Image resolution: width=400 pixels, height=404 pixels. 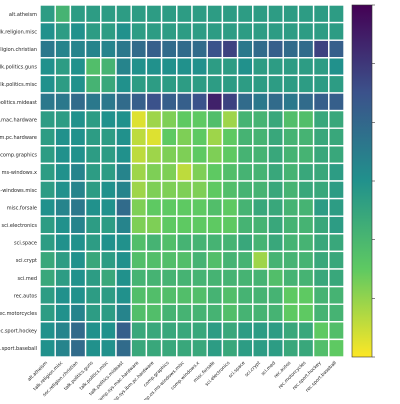 What do you see at coordinates (363, 181) in the screenshot?
I see `colorbar` at bounding box center [363, 181].